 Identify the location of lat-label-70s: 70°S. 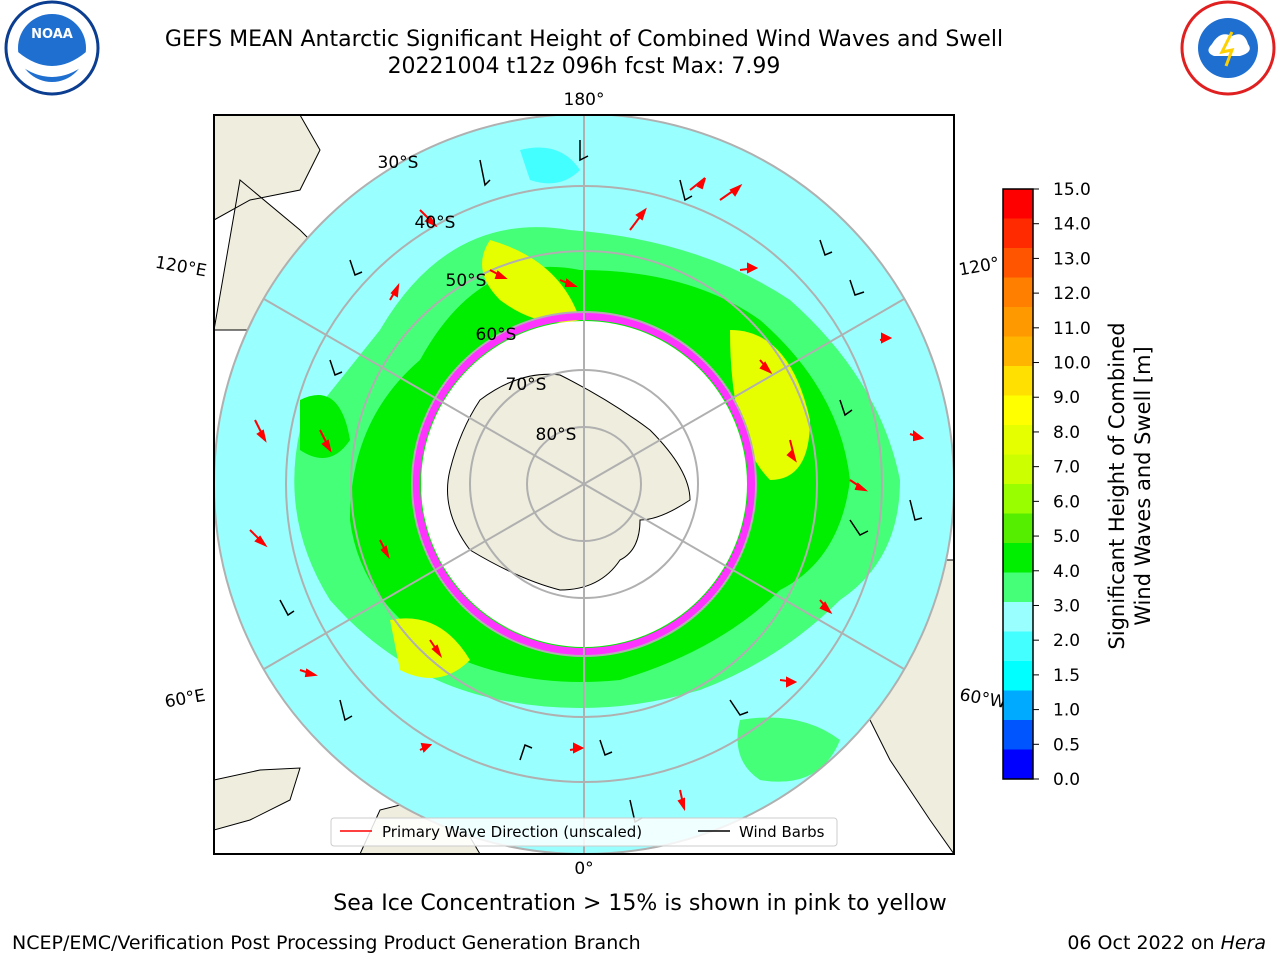
(526, 385).